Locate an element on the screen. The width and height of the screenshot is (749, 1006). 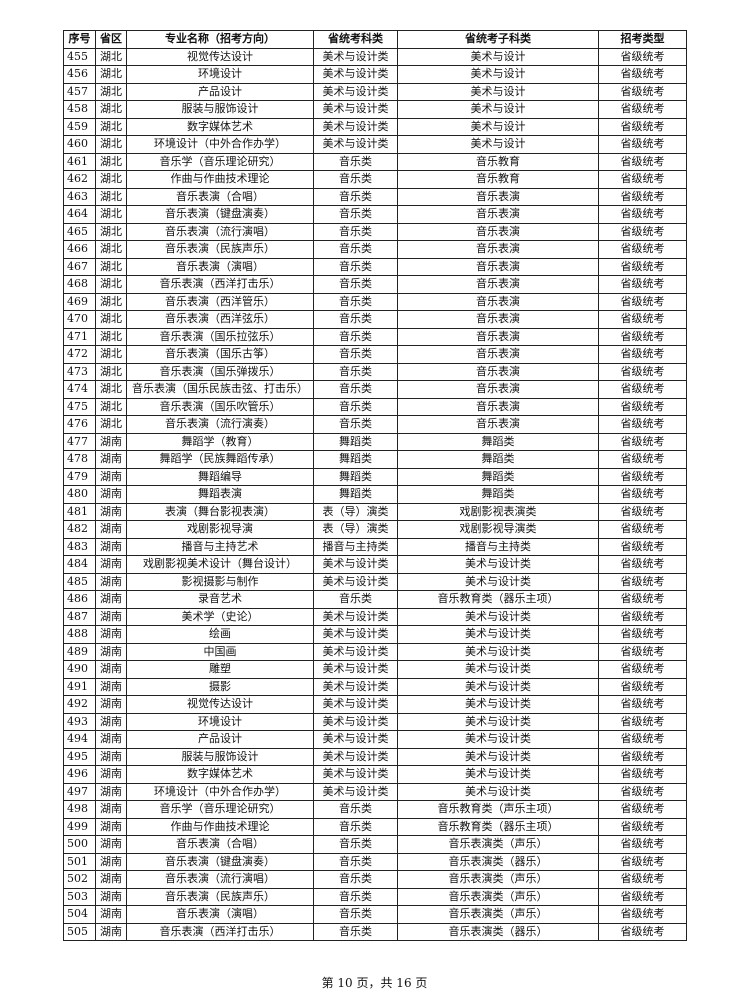
table-row: 465 湖北 音乐表演（流行演唱） 音乐类 音乐表演 省级统考 is located at coordinates (375, 231).